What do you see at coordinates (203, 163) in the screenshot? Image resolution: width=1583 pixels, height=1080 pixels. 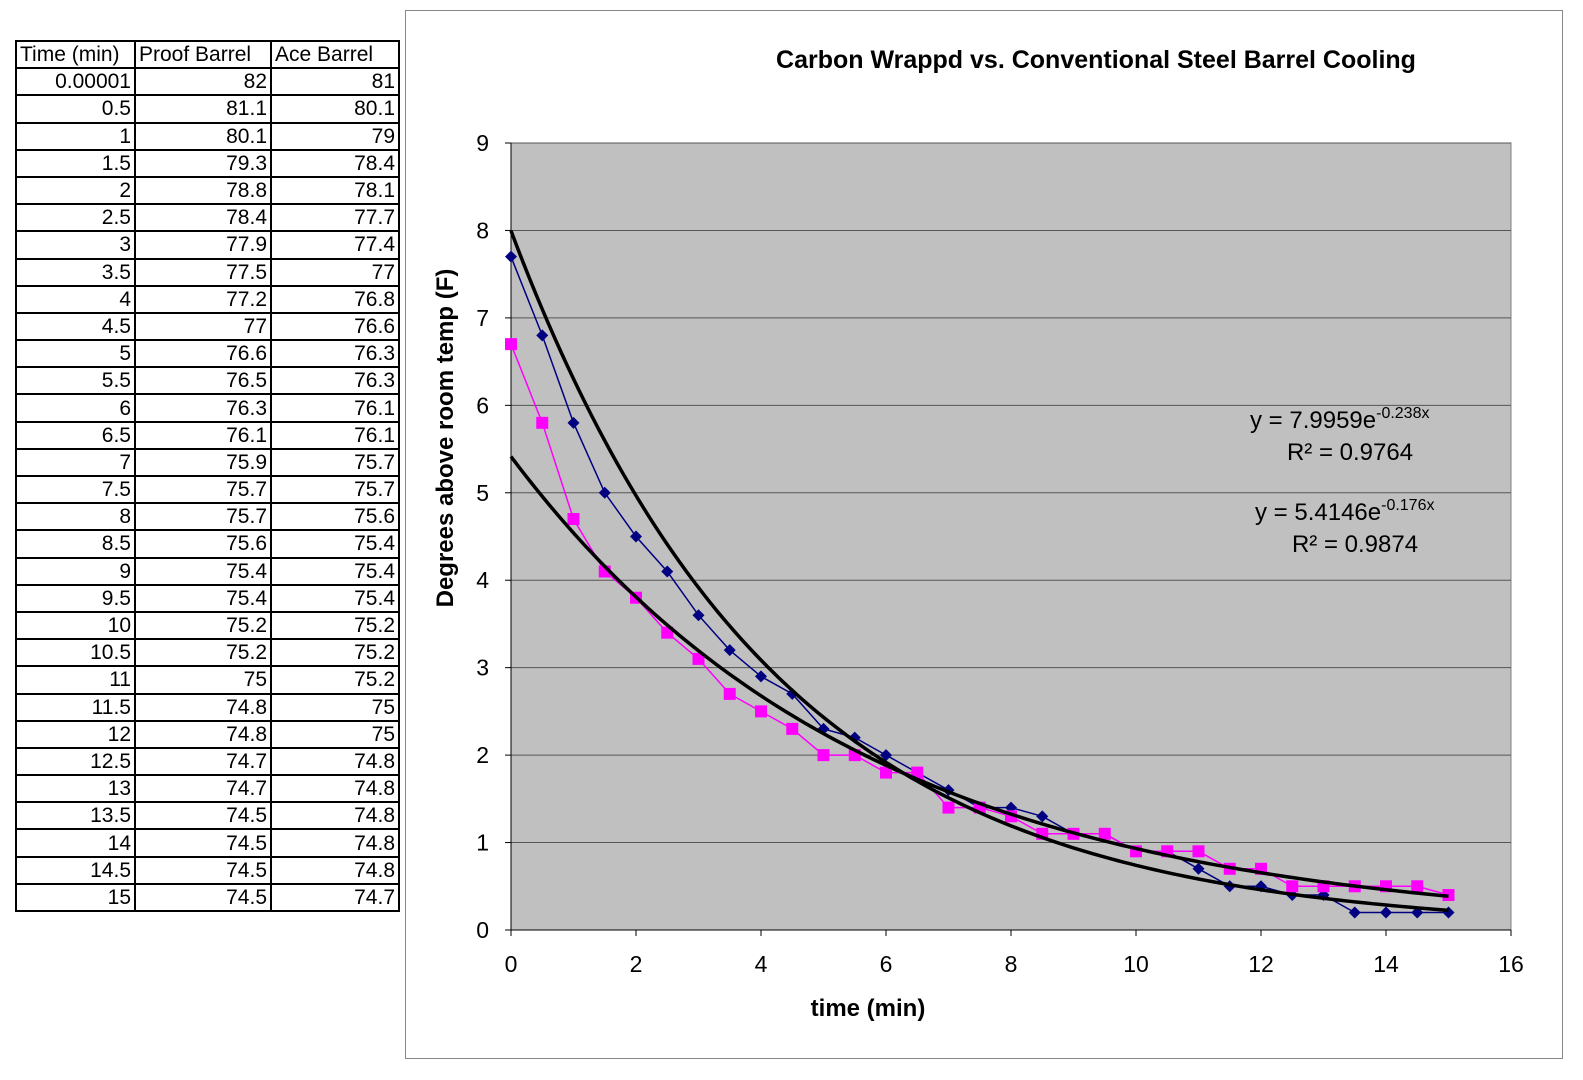 I see `table-cell: 79.3` at bounding box center [203, 163].